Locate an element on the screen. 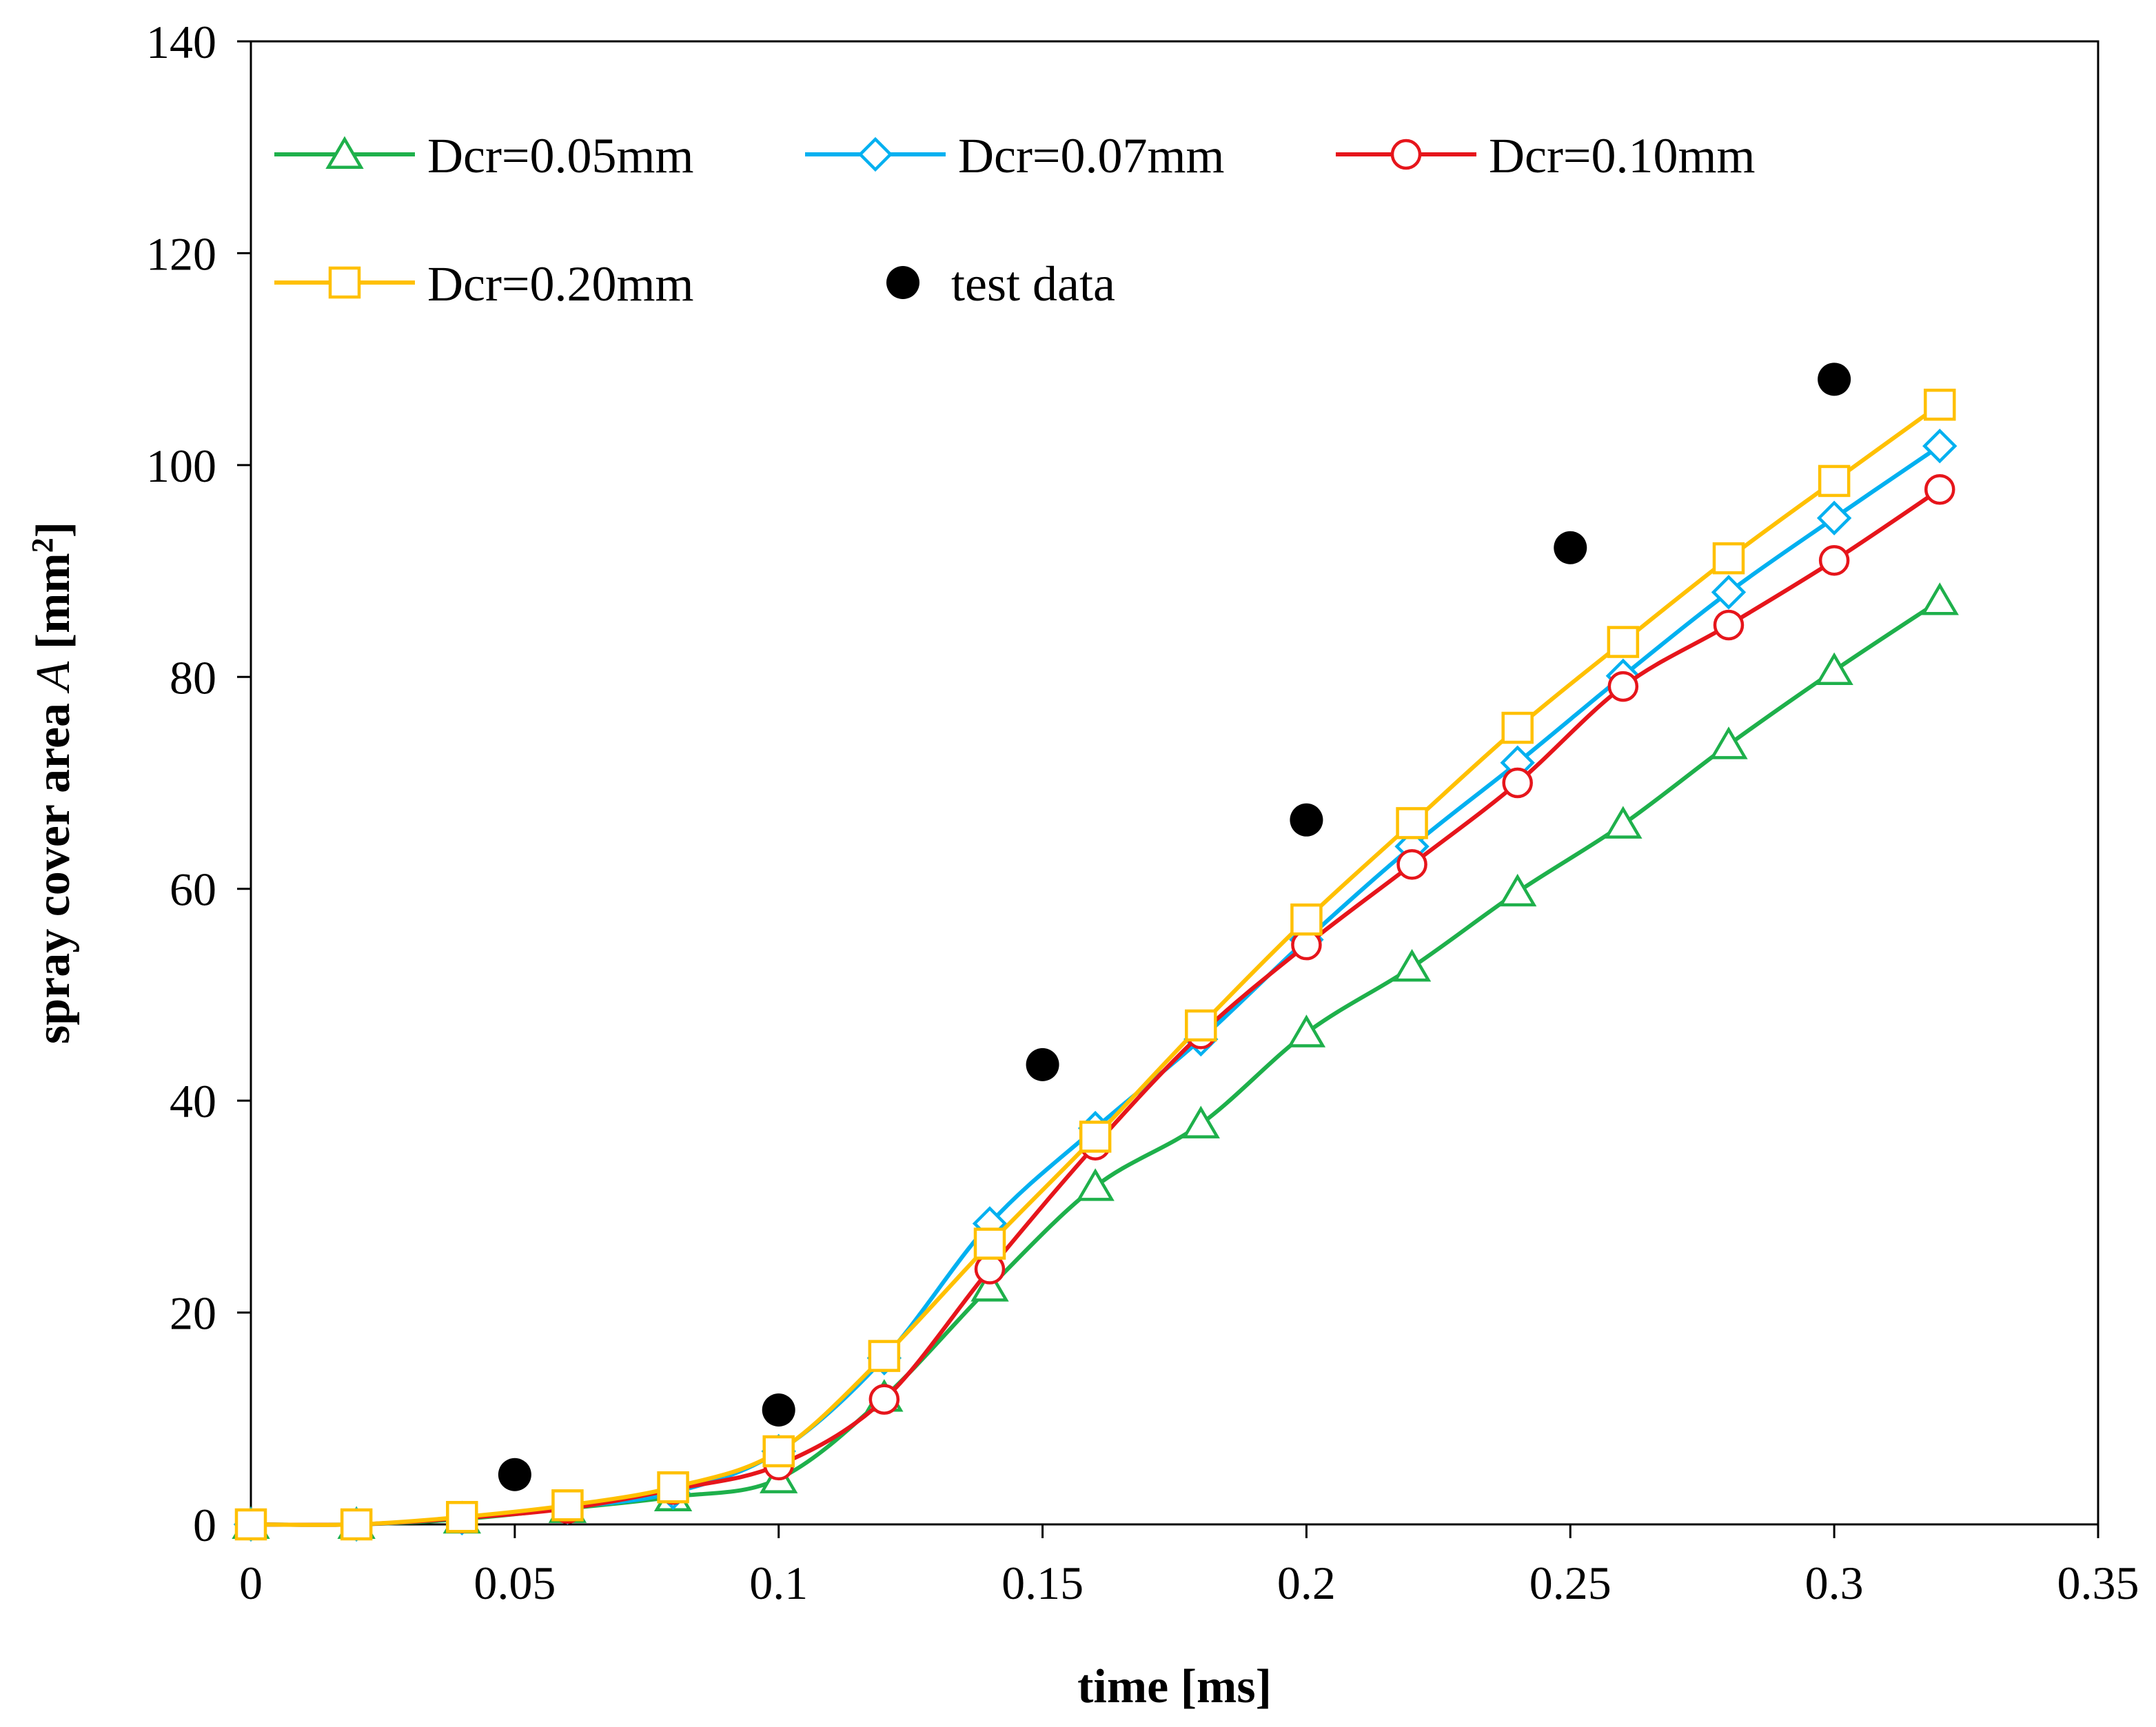 The image size is (2156, 1727). x-tick-labels: 0 0.05 0.1 0.15 0.2 0.25 0.3 0.35 is located at coordinates (1189, 1583).